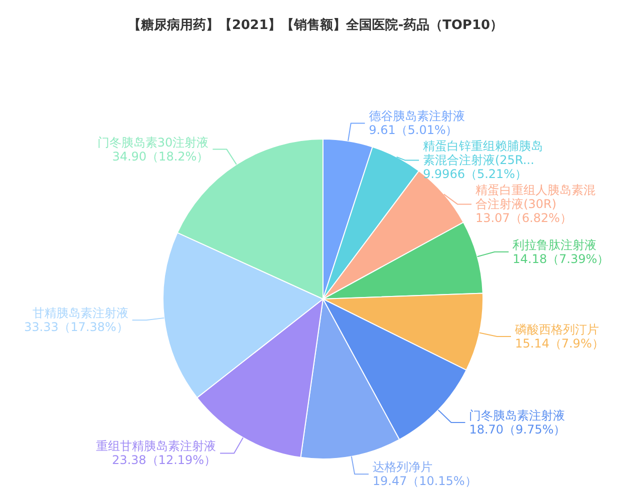 The width and height of the screenshot is (631, 488). Describe the element at coordinates (316, 25) in the screenshot. I see `chart-title: 【糖尿病用药】【2021】【销售额】全国医院-药品（TOP10）` at that location.